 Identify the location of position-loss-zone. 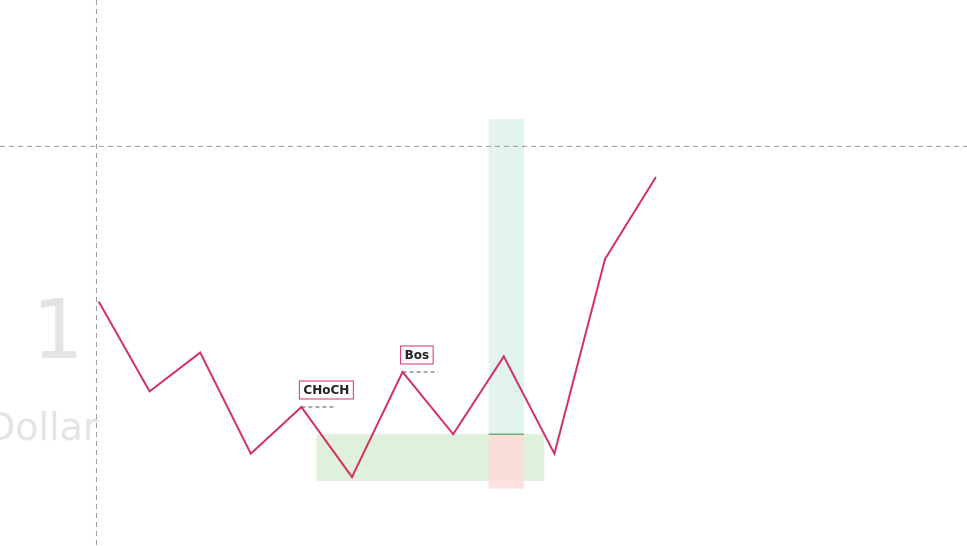
(506, 461).